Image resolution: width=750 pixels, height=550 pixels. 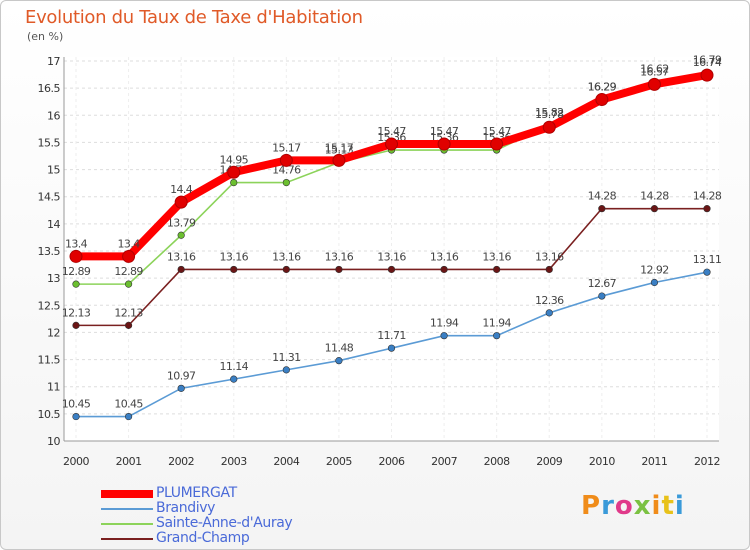 What do you see at coordinates (602, 283) in the screenshot?
I see `data-label: 12.67` at bounding box center [602, 283].